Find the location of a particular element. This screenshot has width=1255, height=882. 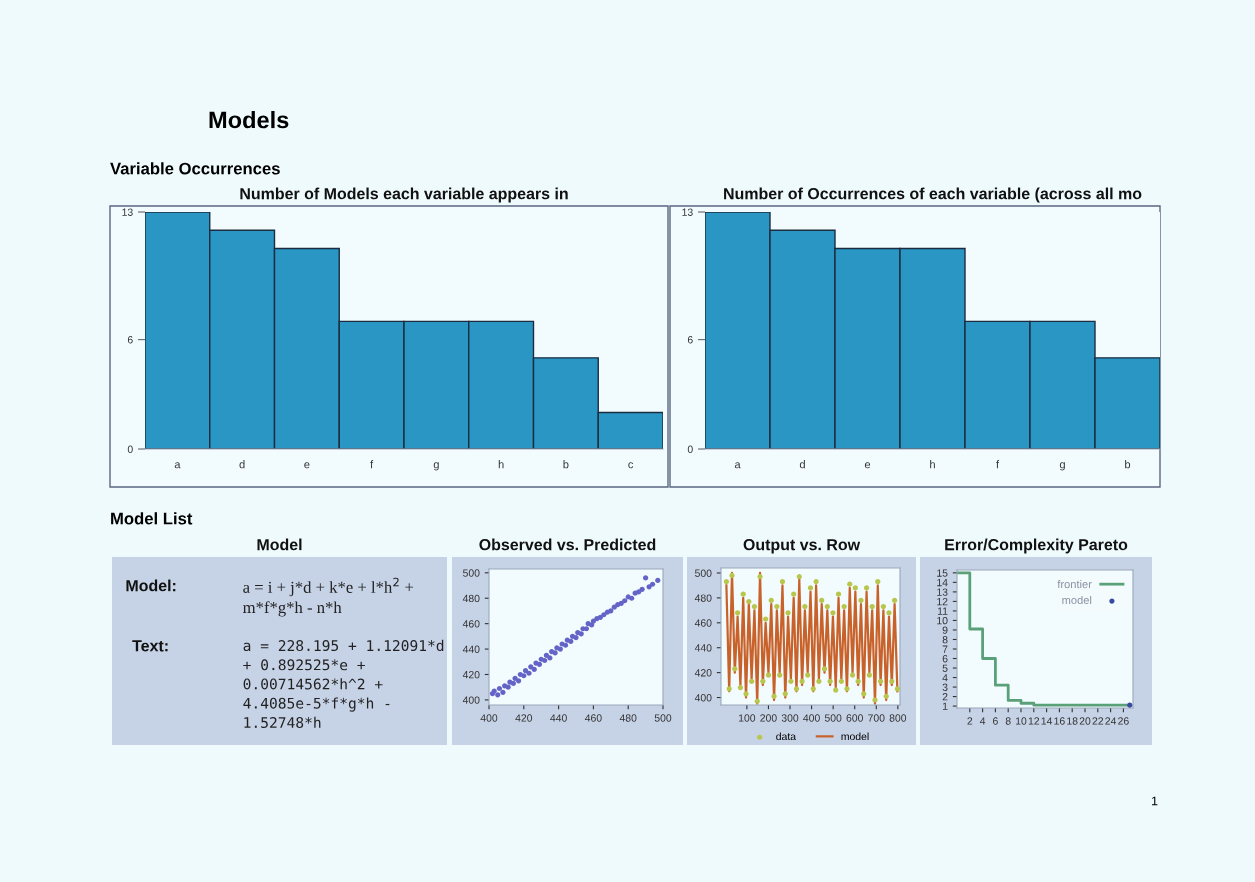

y-tick-label: 460 is located at coordinates (703, 623).